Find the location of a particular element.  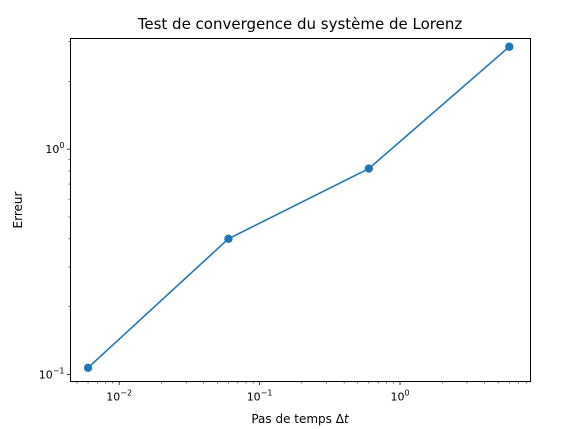

x-axis-label: Pas de temps Δt is located at coordinates (300, 419).